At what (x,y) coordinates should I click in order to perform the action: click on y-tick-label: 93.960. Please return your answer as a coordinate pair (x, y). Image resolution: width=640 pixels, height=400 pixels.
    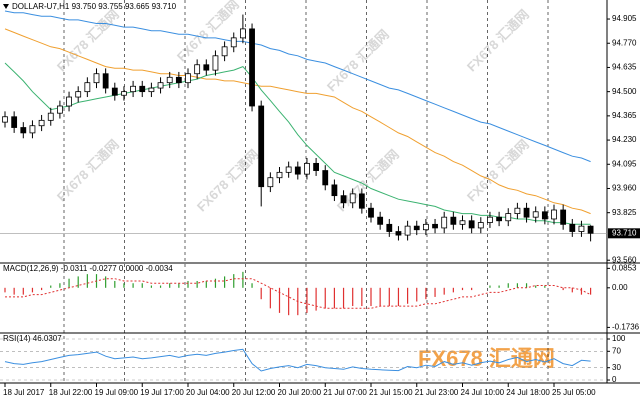
    Looking at the image, I should click on (624, 188).